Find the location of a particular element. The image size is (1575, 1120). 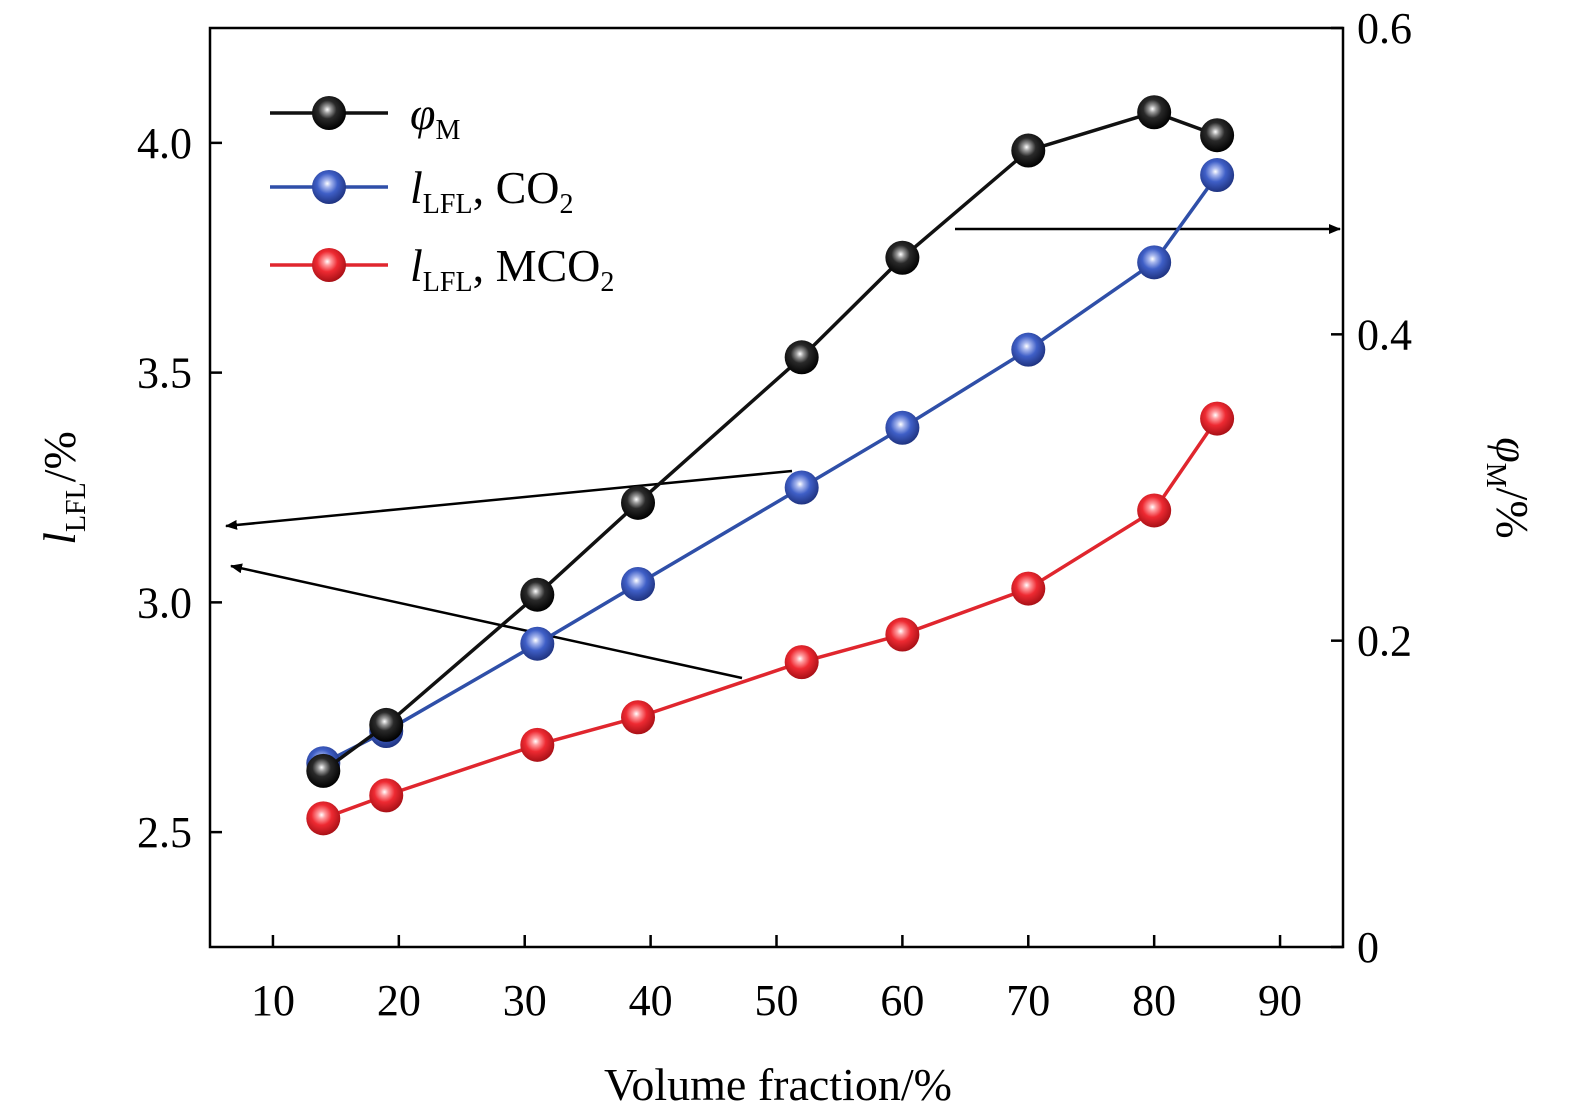

y-right-tick-label: 0.6 is located at coordinates (1384, 28).